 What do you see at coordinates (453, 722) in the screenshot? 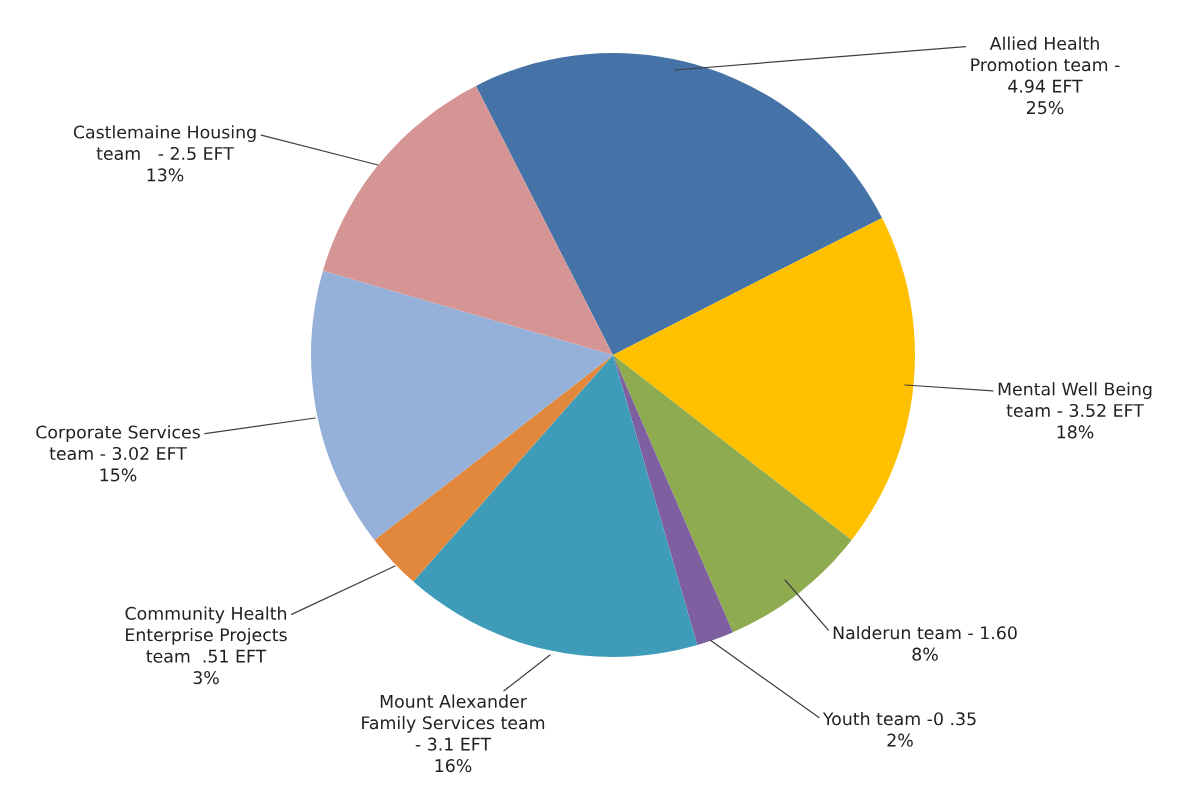
I see `slice-label: Mount Alexander Family Services team - 3.1 EFT` at bounding box center [453, 722].